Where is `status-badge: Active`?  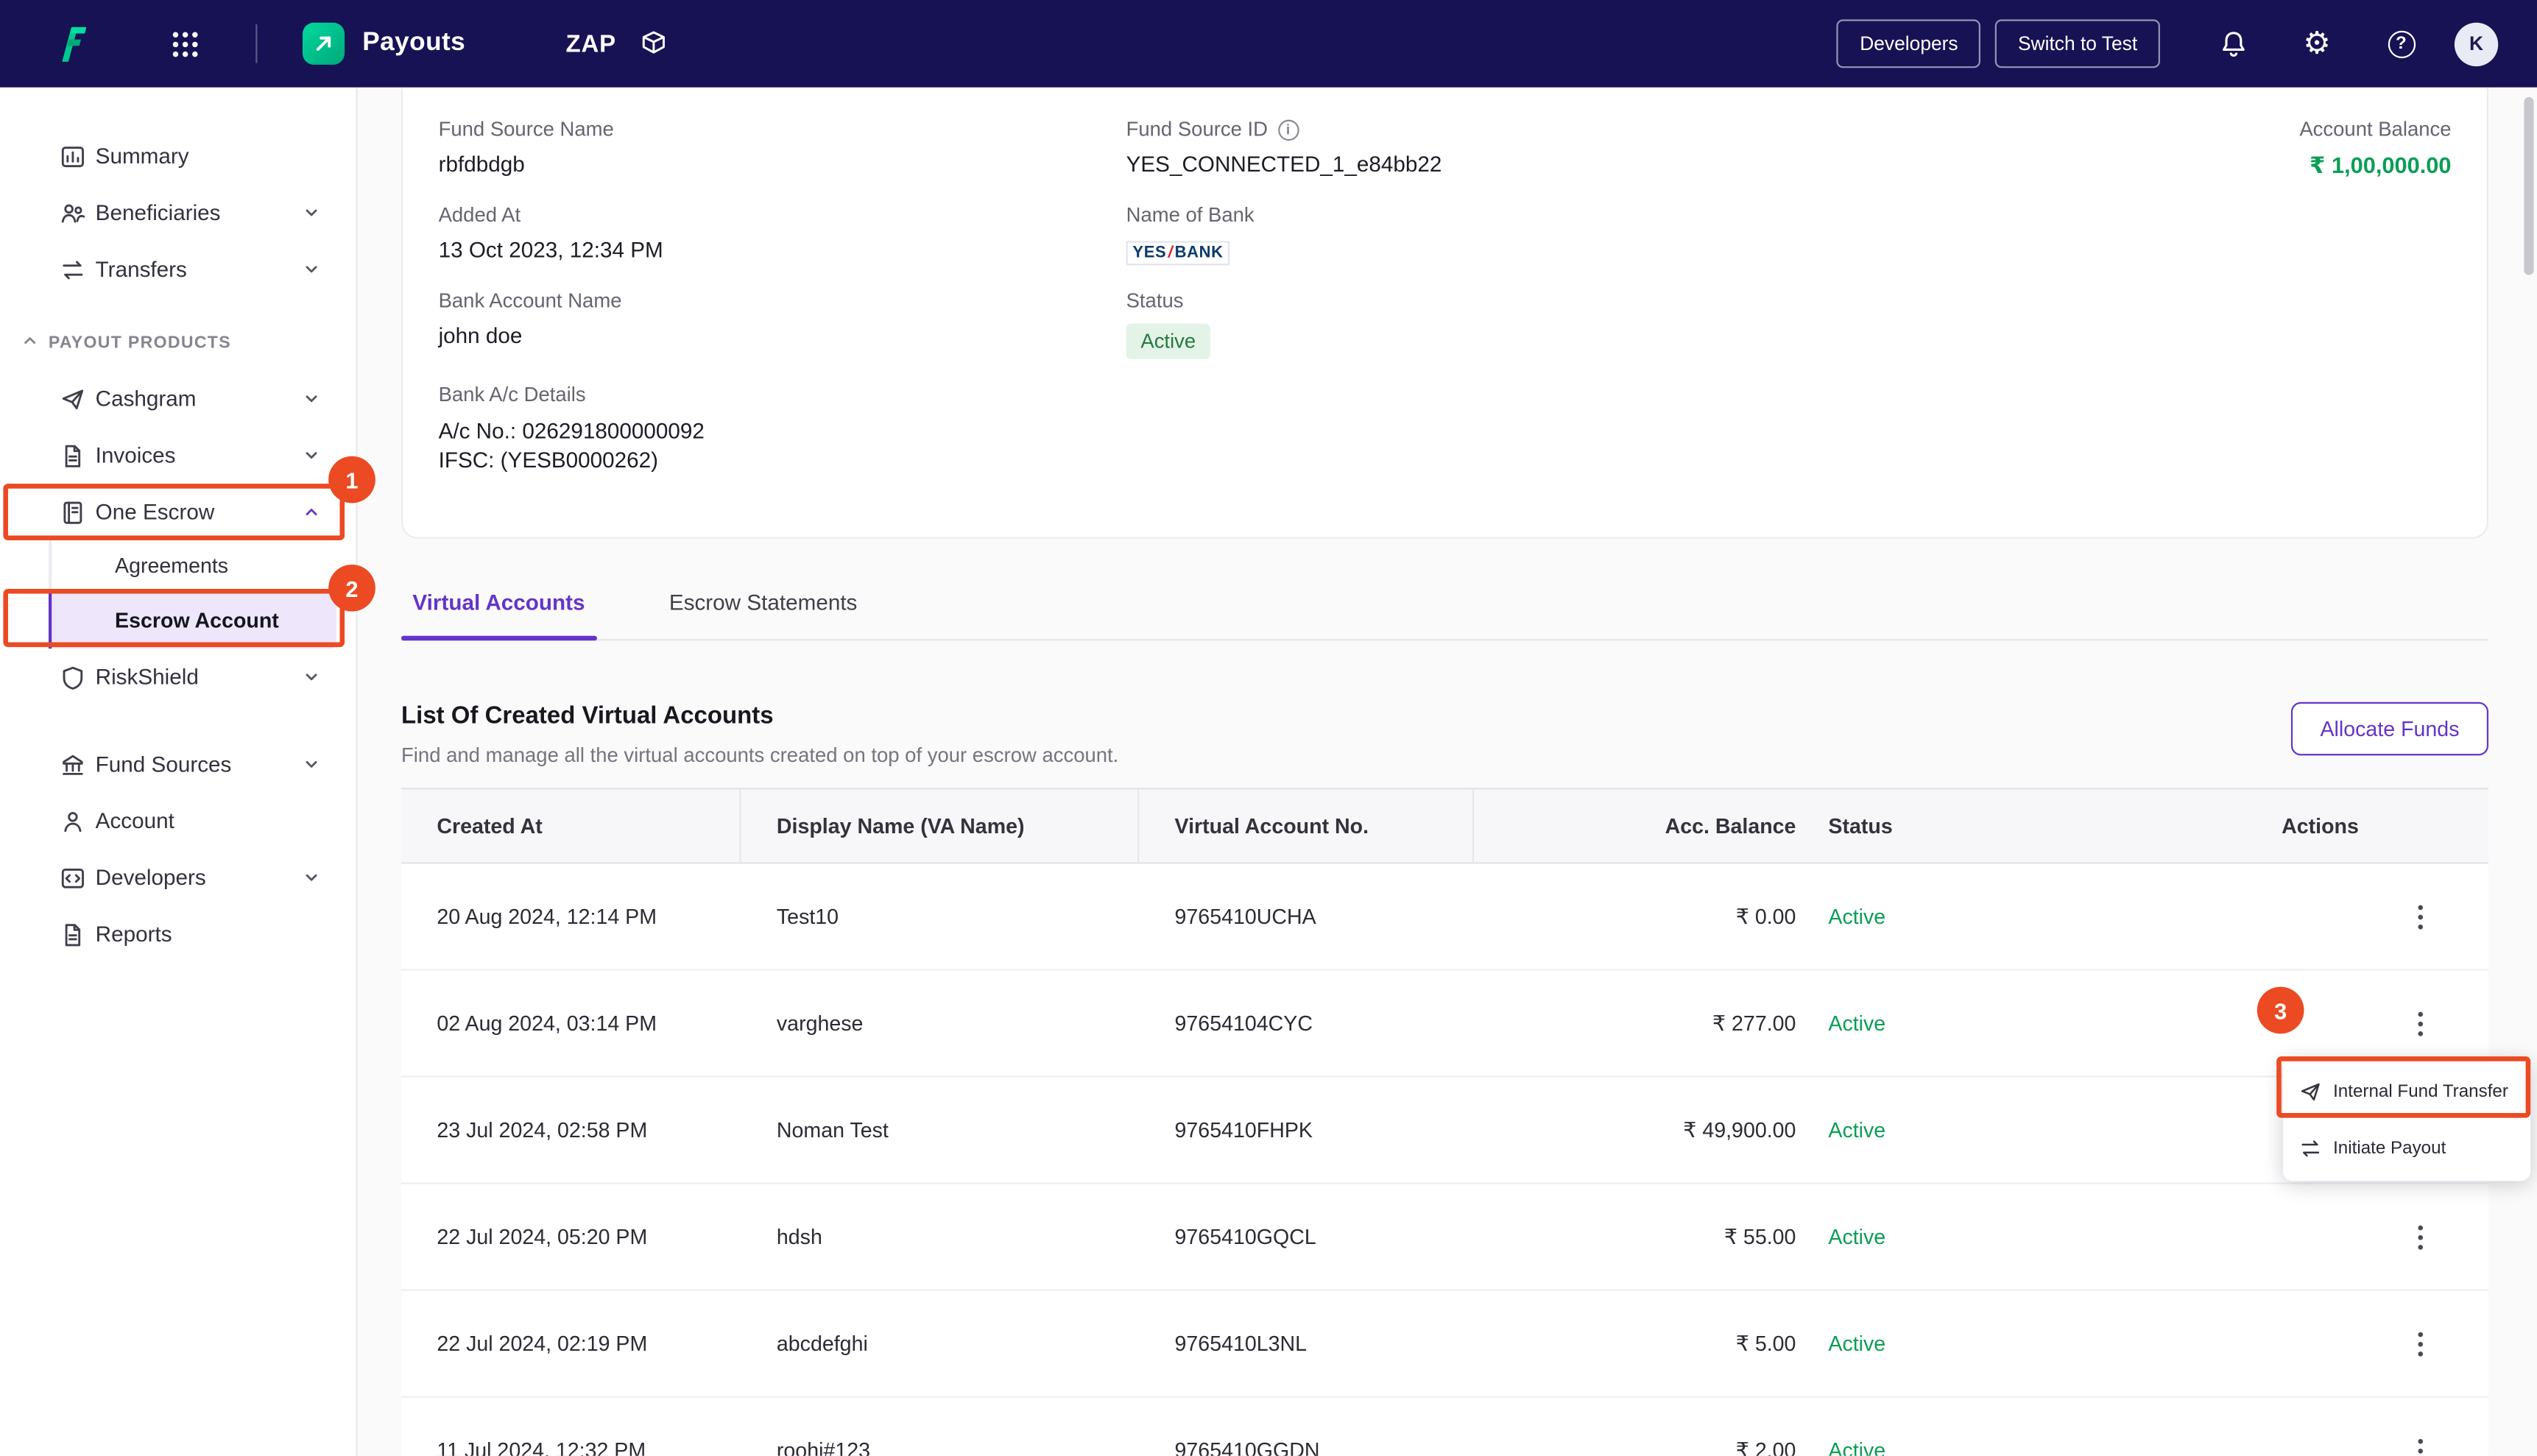 status-badge: Active is located at coordinates (1168, 341).